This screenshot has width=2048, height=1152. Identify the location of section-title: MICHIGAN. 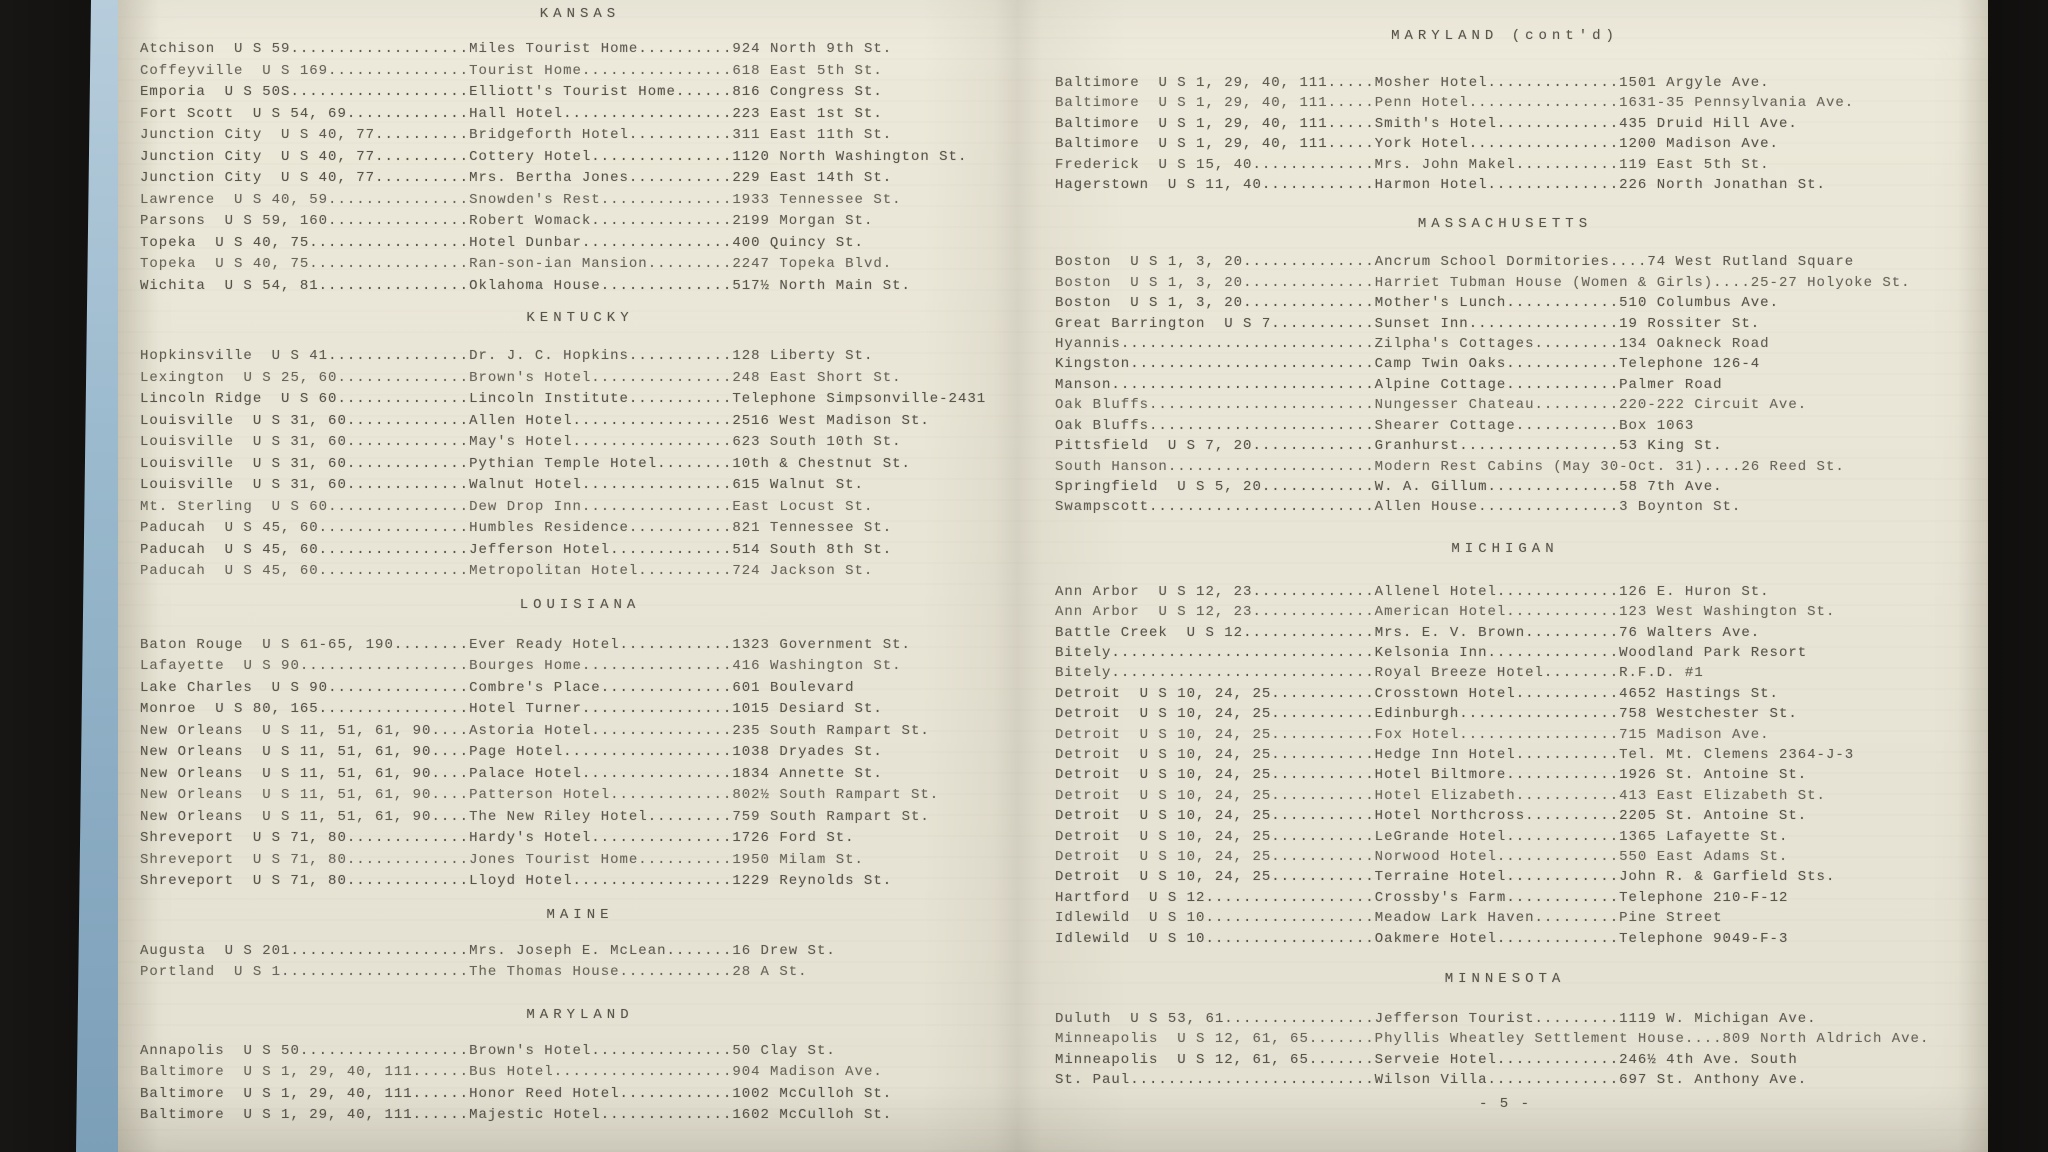
(1505, 548).